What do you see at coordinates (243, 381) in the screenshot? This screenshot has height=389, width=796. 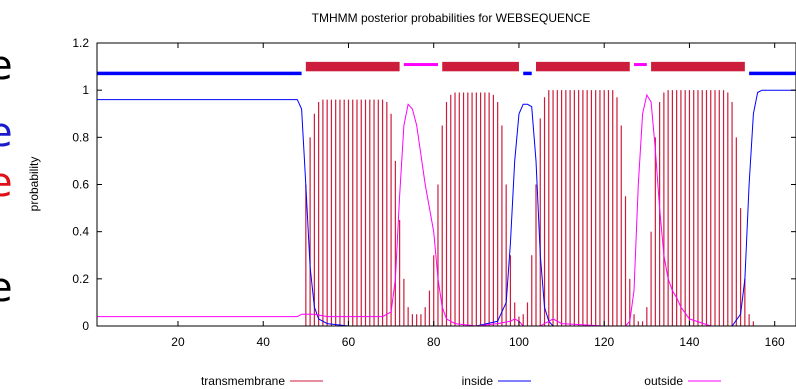 I see `legend-label-transmembrane: transmembrane` at bounding box center [243, 381].